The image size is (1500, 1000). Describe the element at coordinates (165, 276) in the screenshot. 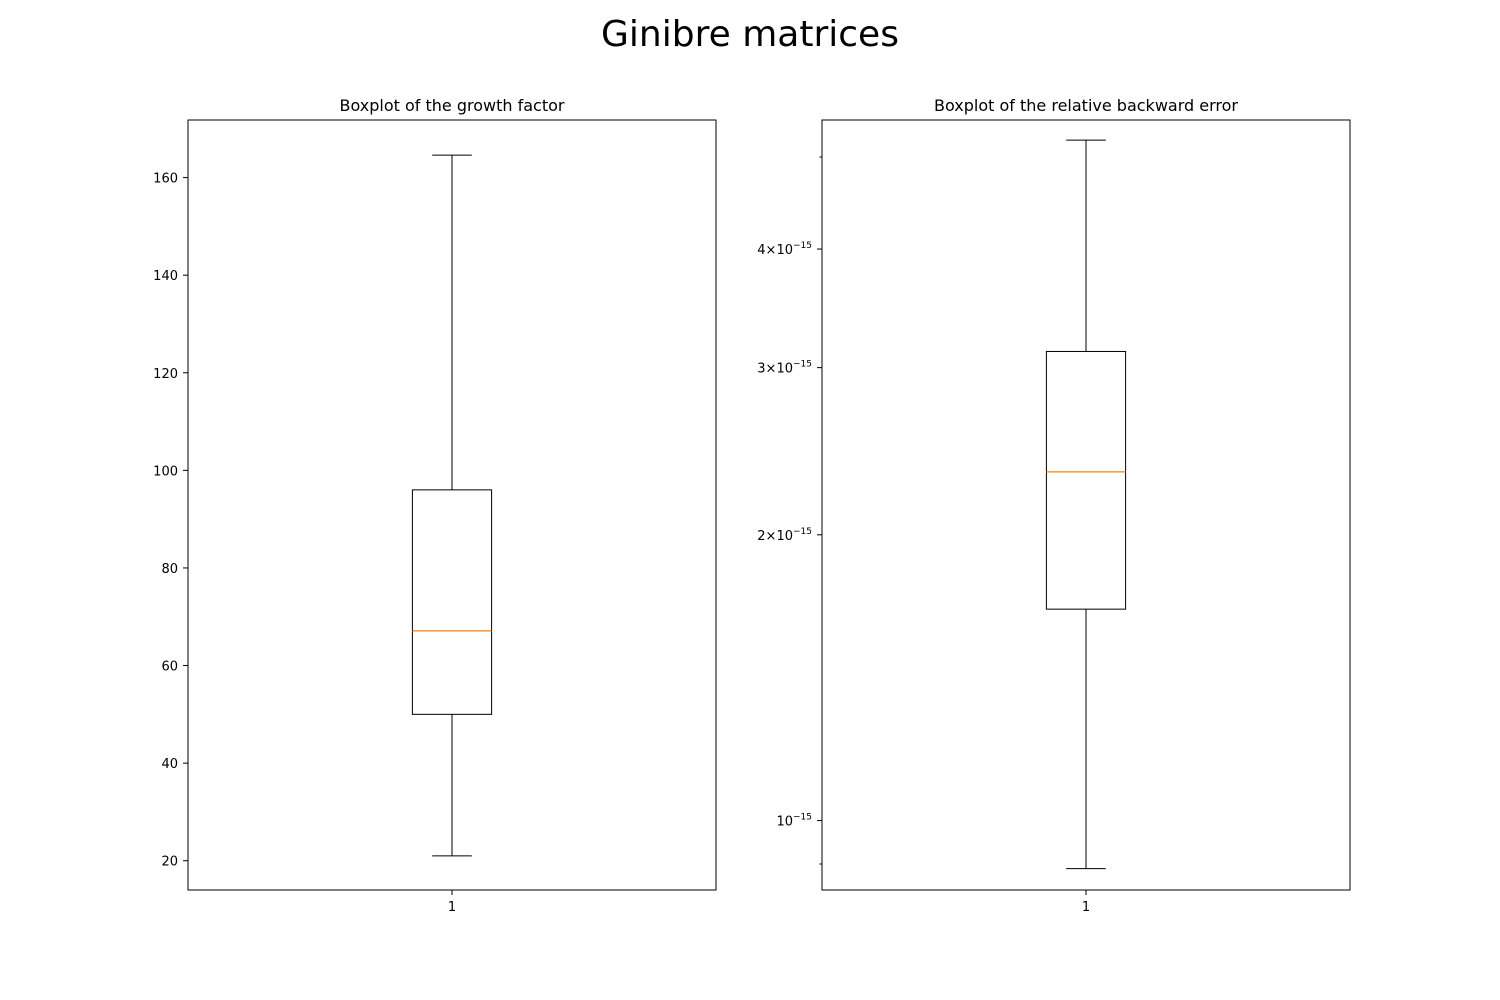

I see `growth-ytick-label-6: 140` at that location.